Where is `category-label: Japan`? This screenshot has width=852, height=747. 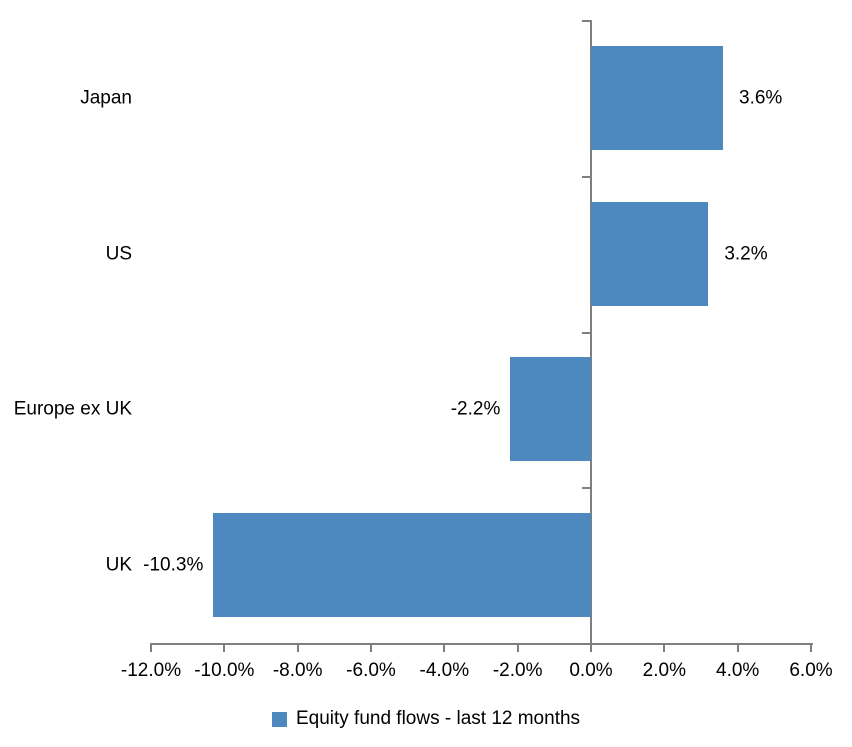 category-label: Japan is located at coordinates (106, 98).